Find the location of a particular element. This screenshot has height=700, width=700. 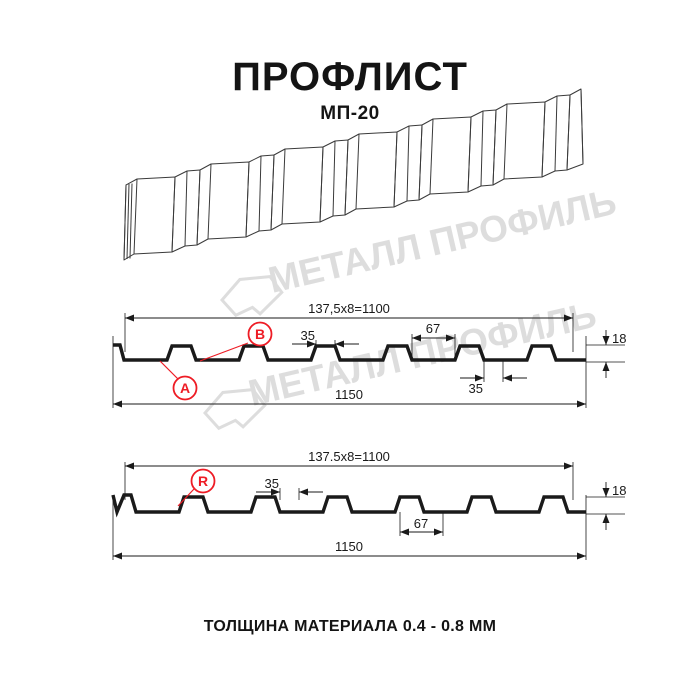

section-a-extension-lines is located at coordinates (349, 360).